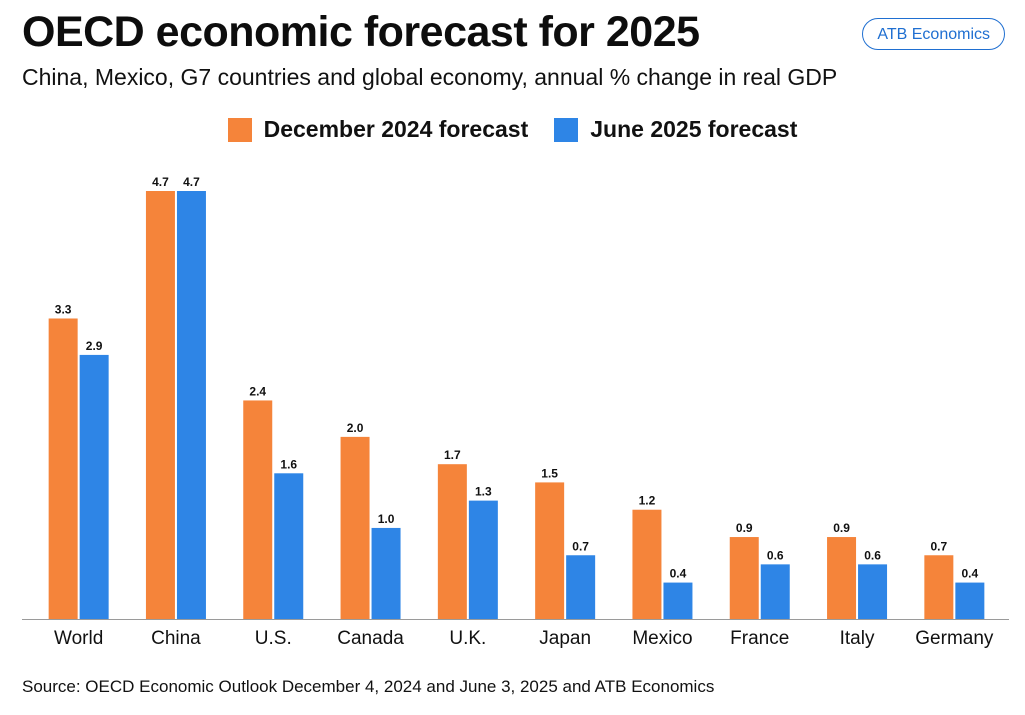 The height and width of the screenshot is (715, 1025). What do you see at coordinates (566, 129) in the screenshot?
I see `legend-swatch-june` at bounding box center [566, 129].